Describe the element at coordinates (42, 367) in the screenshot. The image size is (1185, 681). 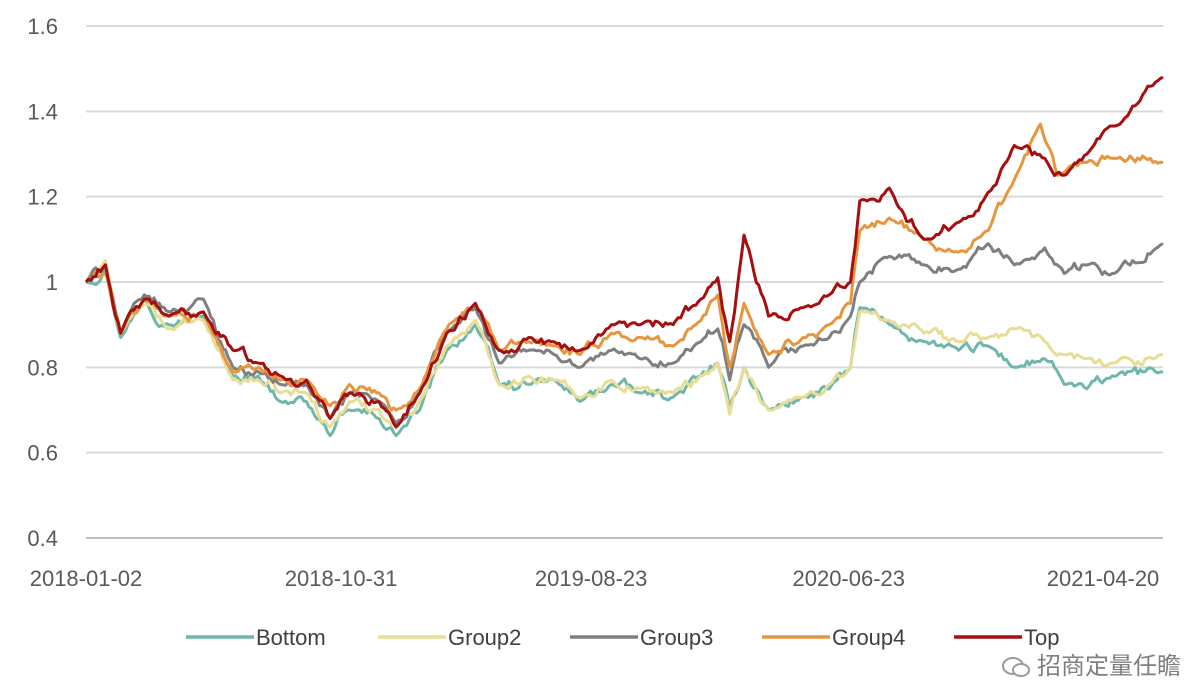
I see `y-tick-label: 0.8` at that location.